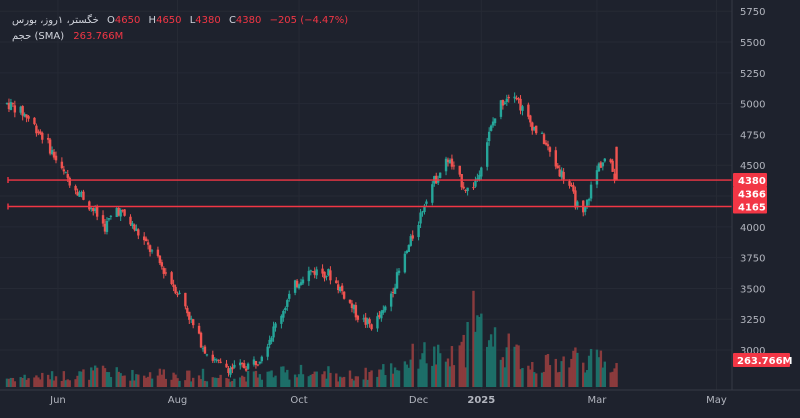  What do you see at coordinates (716, 400) in the screenshot?
I see `time-tick-label: May` at bounding box center [716, 400].